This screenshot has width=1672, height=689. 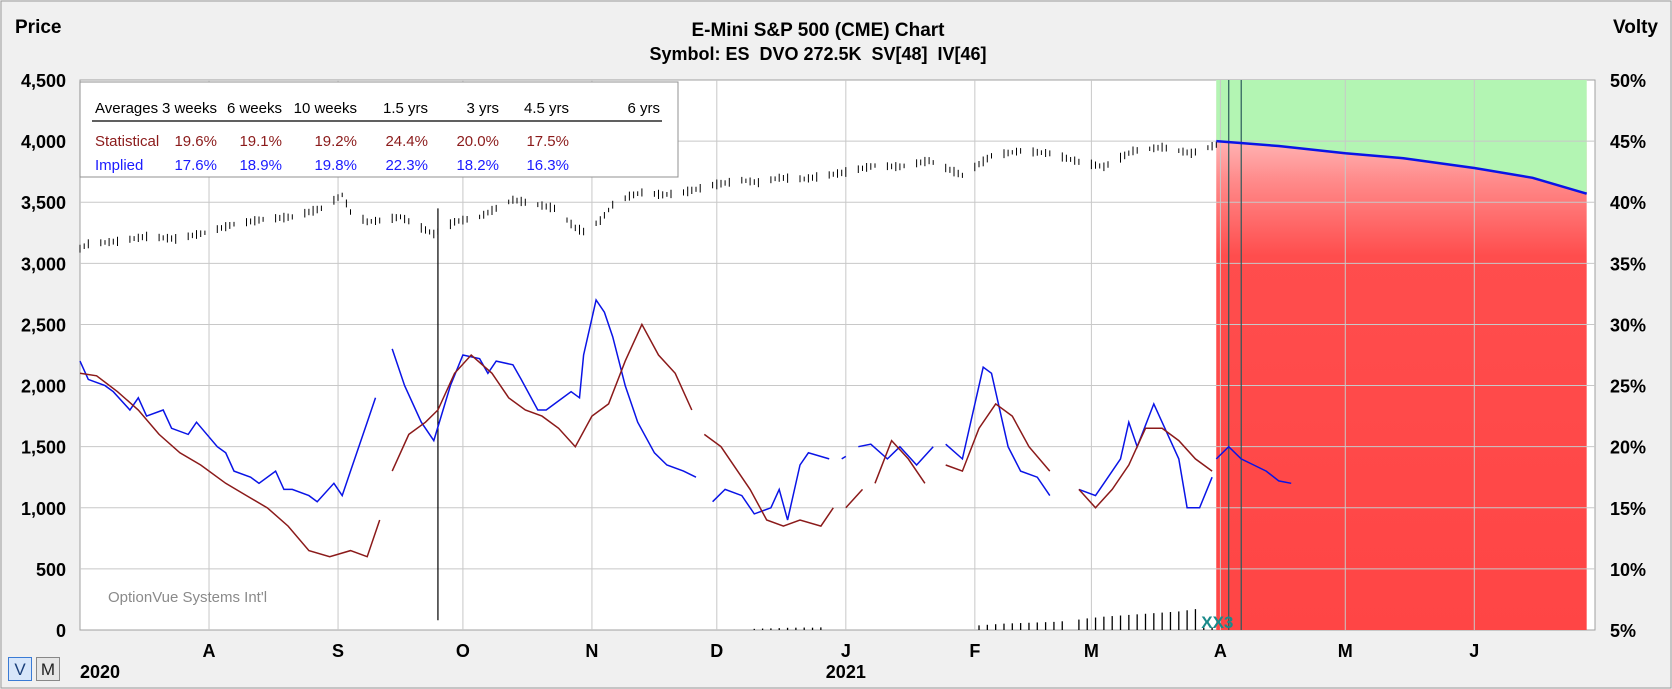 I want to click on right-tick-label: 45%, so click(x=1628, y=142).